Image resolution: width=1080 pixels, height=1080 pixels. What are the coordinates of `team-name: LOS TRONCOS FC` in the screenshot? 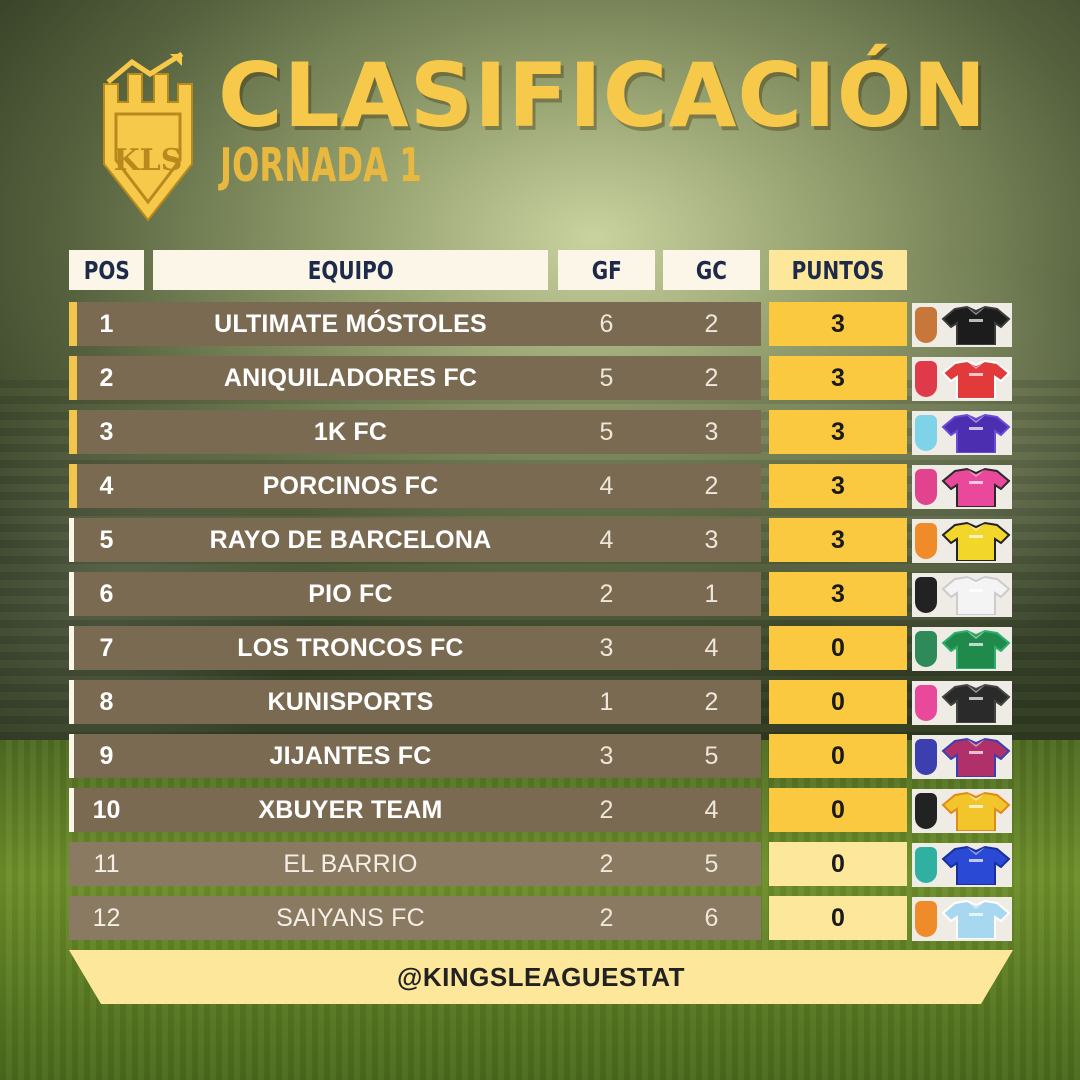 It's located at (350, 647).